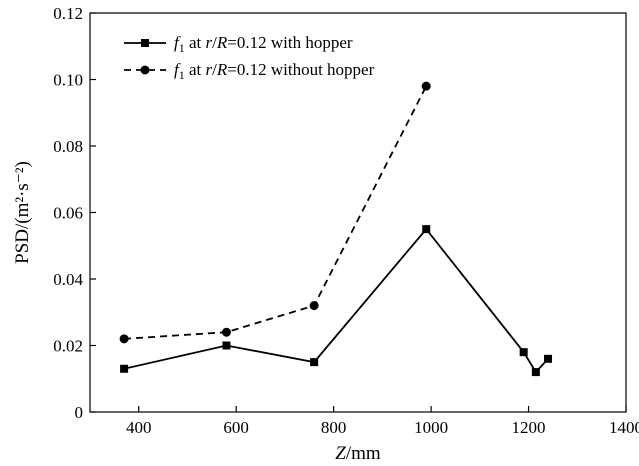  Describe the element at coordinates (68, 13) in the screenshot. I see `y-tick-label: 0.12` at that location.